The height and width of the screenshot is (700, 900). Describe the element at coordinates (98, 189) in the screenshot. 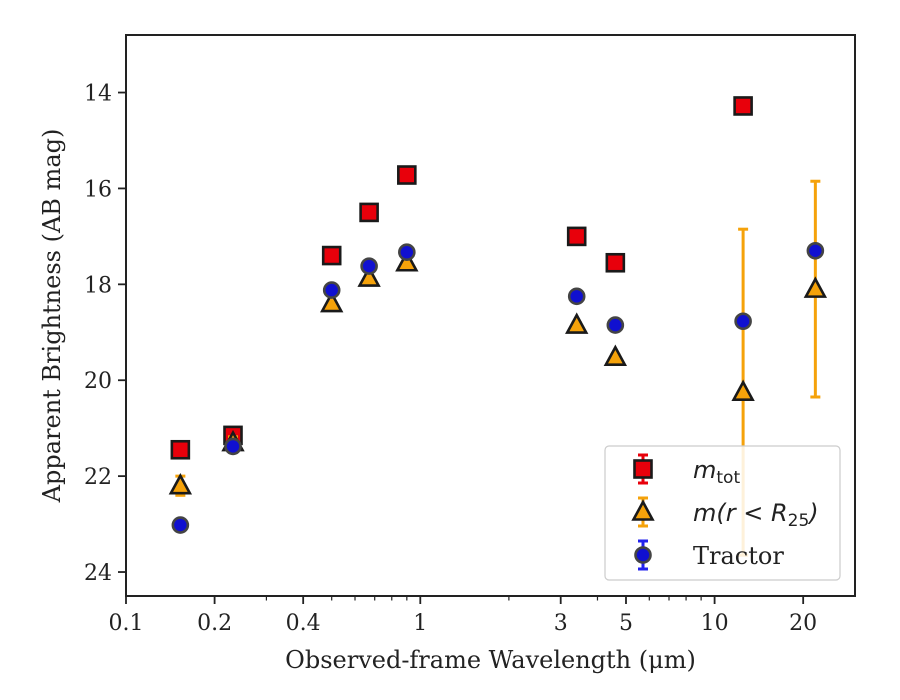

I see `y-tick-label: 16` at that location.